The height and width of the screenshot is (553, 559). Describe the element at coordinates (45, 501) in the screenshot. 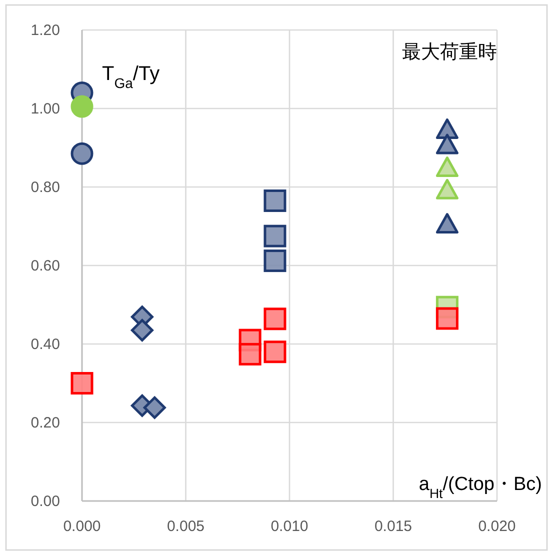

I see `y-tick-label: 0.00` at that location.